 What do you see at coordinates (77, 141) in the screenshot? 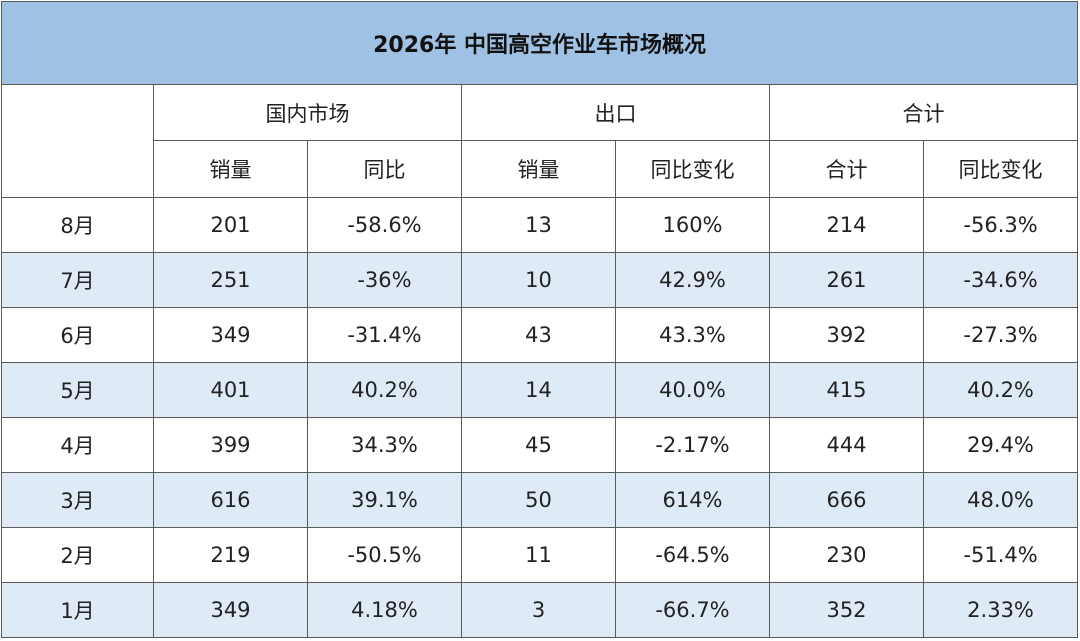
I see `month-header-empty` at bounding box center [77, 141].